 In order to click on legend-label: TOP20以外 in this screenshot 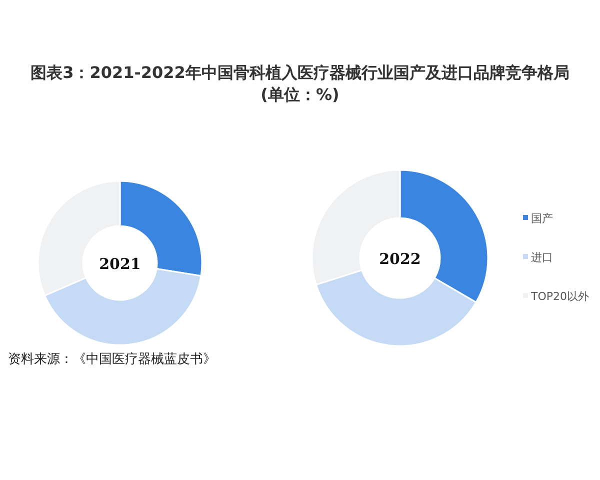, I will do `click(560, 296)`.